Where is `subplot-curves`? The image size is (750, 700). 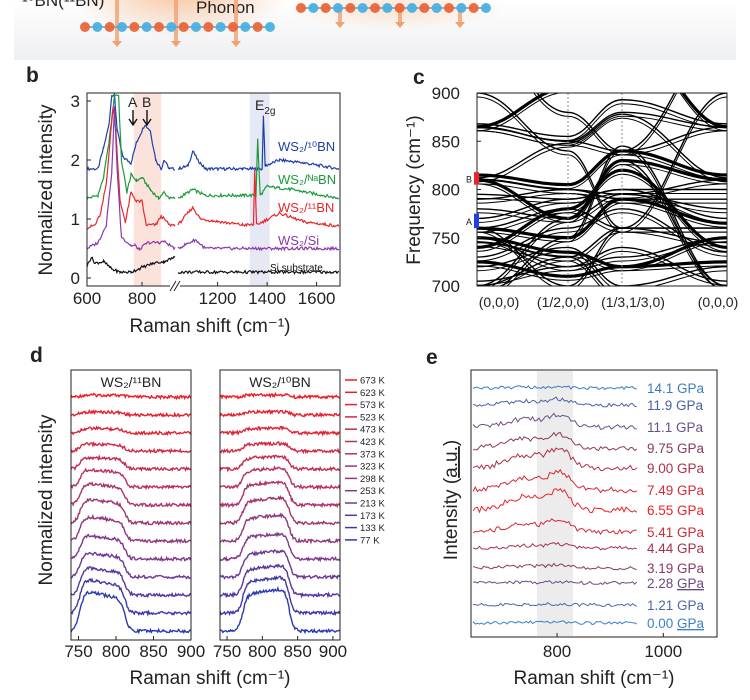 subplot-curves is located at coordinates (280, 513).